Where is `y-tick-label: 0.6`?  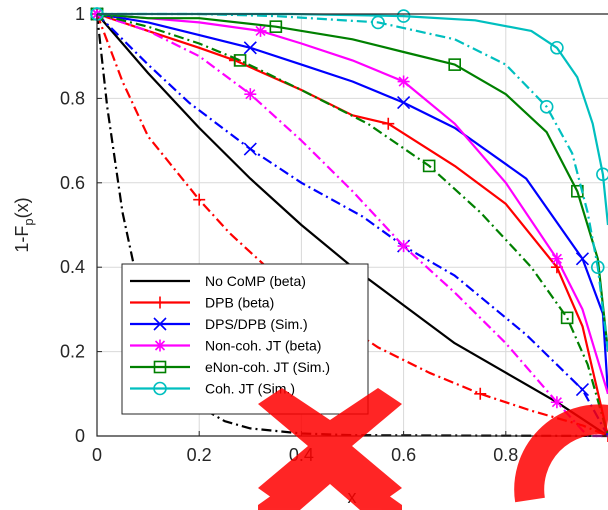 y-tick-label: 0.6 is located at coordinates (72, 183).